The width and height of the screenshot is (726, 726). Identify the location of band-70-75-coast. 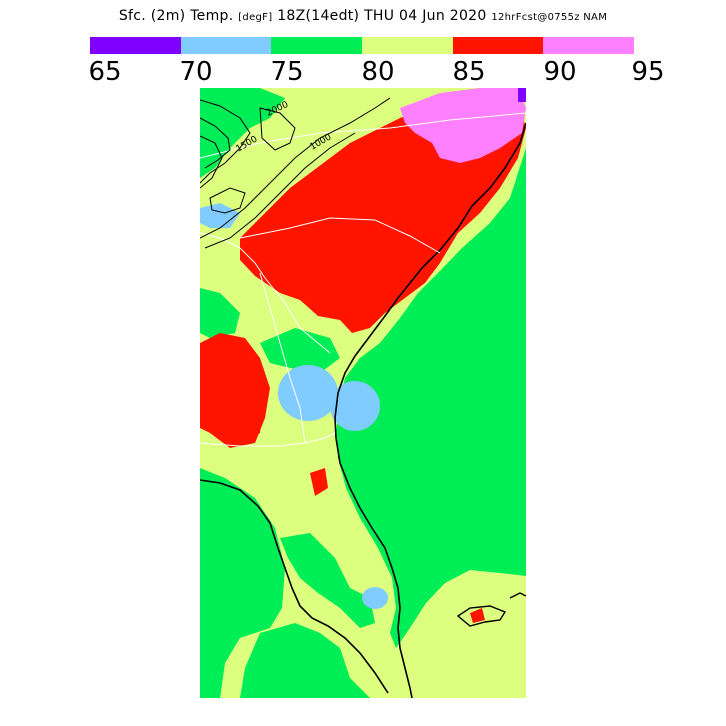
(355, 406).